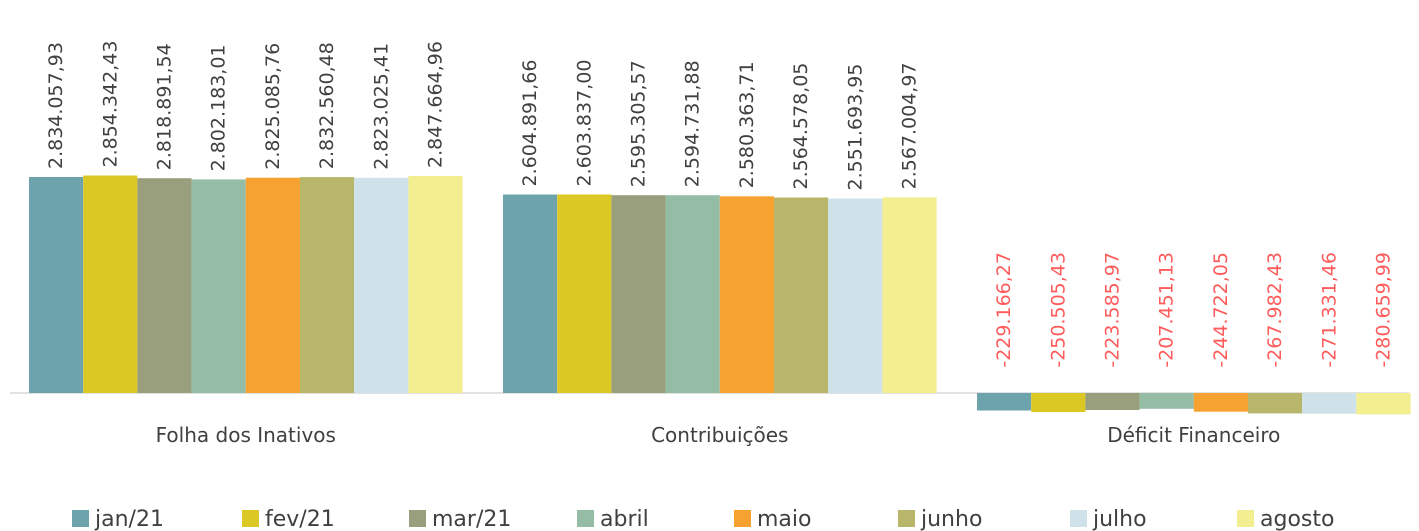 The image size is (1419, 531). What do you see at coordinates (110, 104) in the screenshot?
I see `data-label-0-1: 2.854.342,43` at bounding box center [110, 104].